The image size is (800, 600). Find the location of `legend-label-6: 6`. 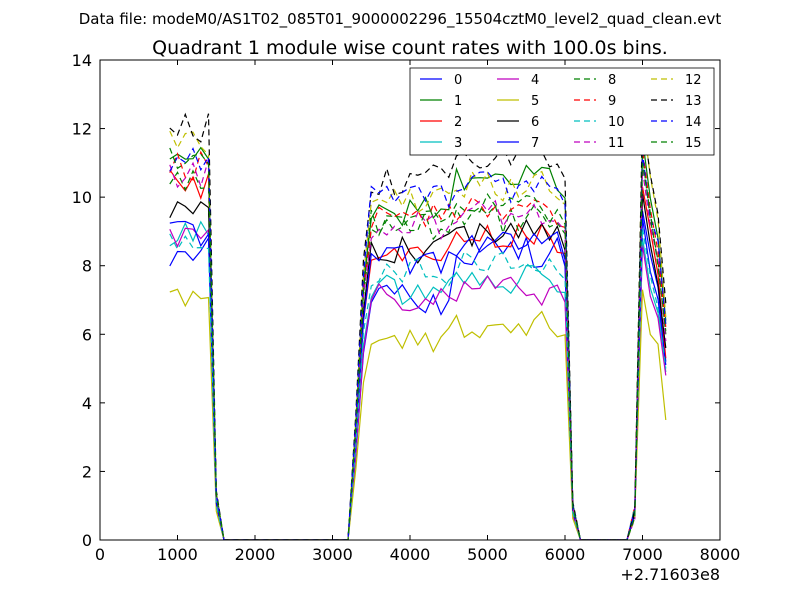

legend-label-6: 6 is located at coordinates (535, 122).